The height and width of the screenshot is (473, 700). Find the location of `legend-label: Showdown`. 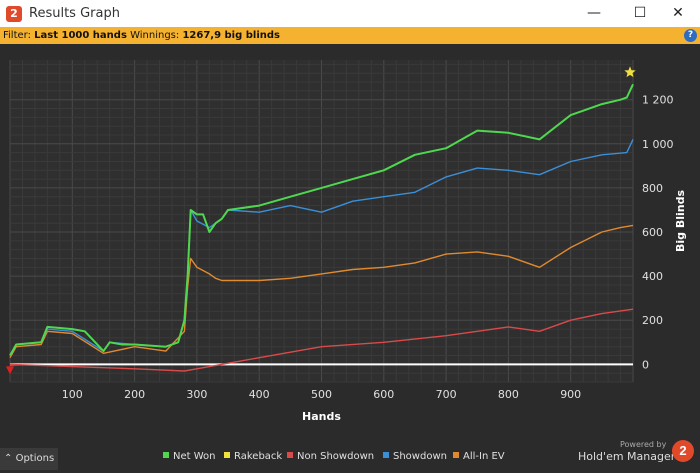

legend-label: Showdown is located at coordinates (420, 456).